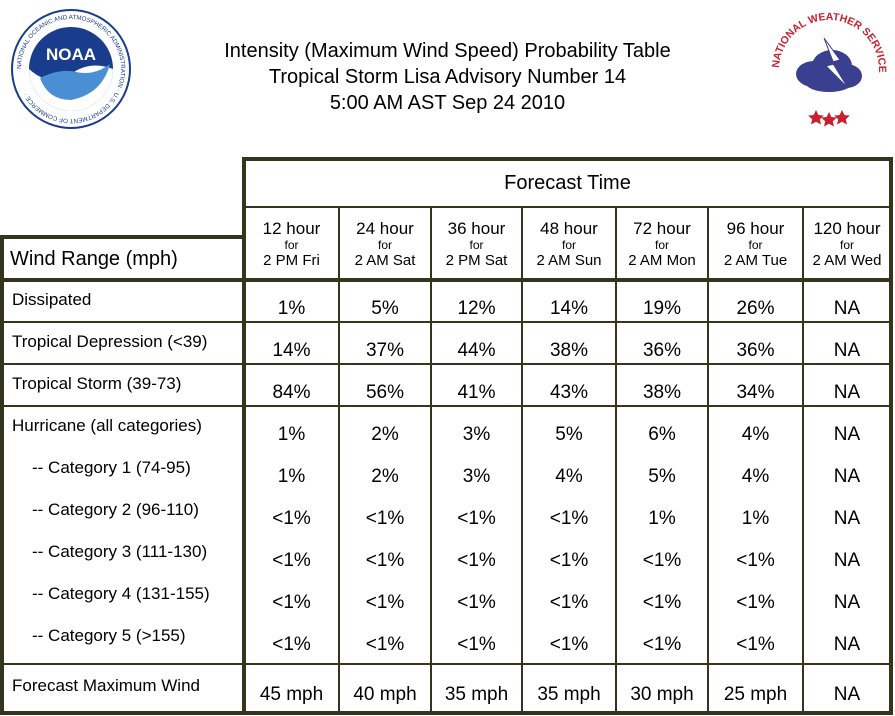 The height and width of the screenshot is (716, 895). Describe the element at coordinates (569, 392) in the screenshot. I see `table-cell: 43%` at that location.